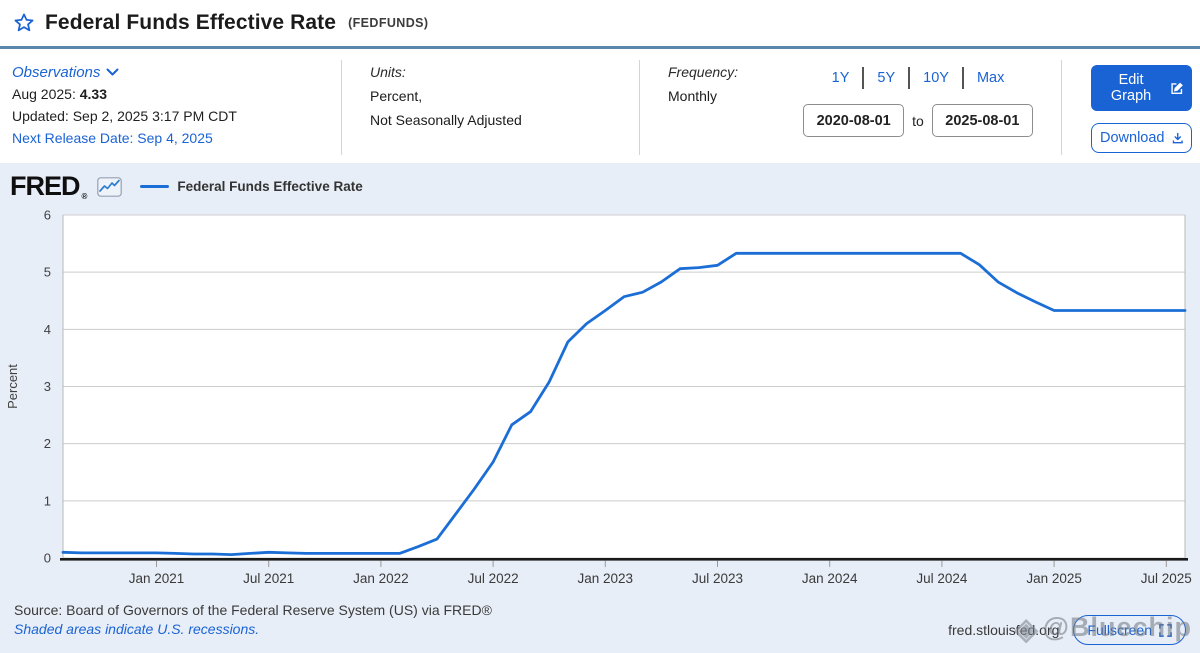  Describe the element at coordinates (65, 72) in the screenshot. I see `observations-dropdown: Observations` at that location.